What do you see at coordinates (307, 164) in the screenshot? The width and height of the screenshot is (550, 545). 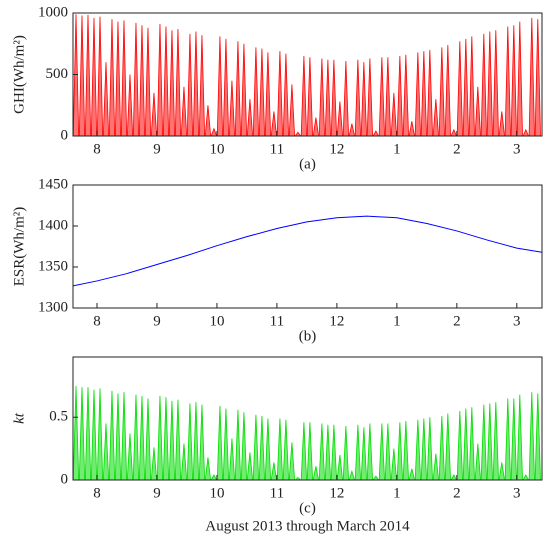 I see `caption: (a)` at bounding box center [307, 164].